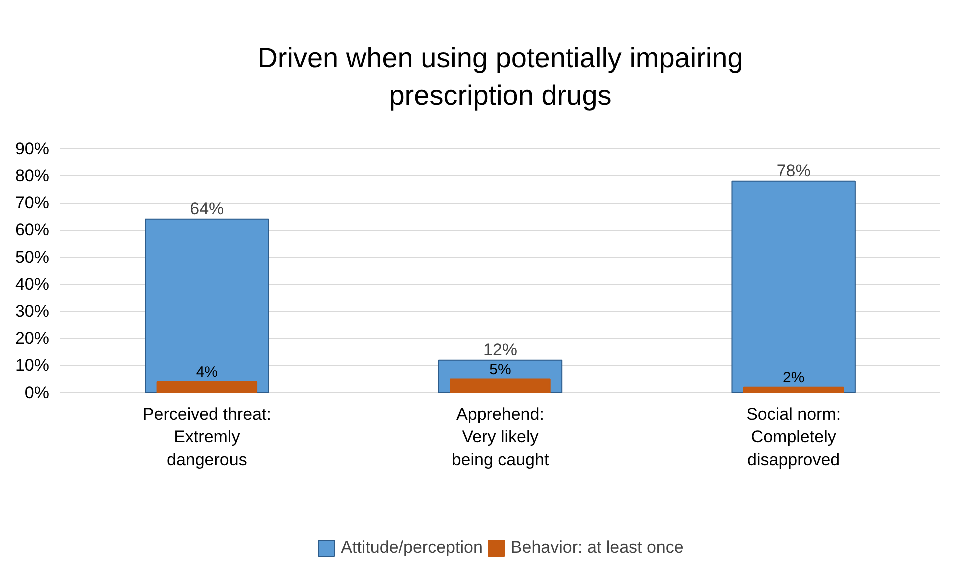 This screenshot has width=964, height=582. I want to click on y-tick-label: 90%, so click(32, 148).